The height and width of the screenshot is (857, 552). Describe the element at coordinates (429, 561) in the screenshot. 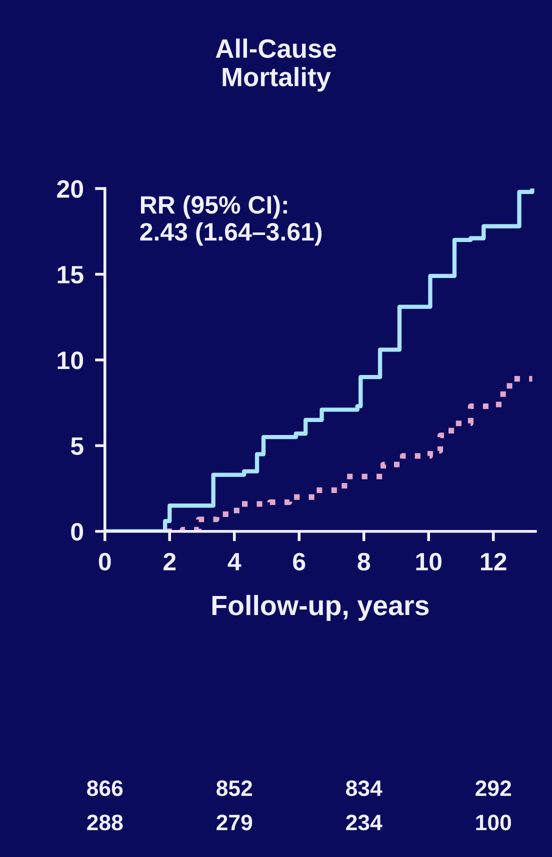

I see `x-tick-label: 10` at that location.